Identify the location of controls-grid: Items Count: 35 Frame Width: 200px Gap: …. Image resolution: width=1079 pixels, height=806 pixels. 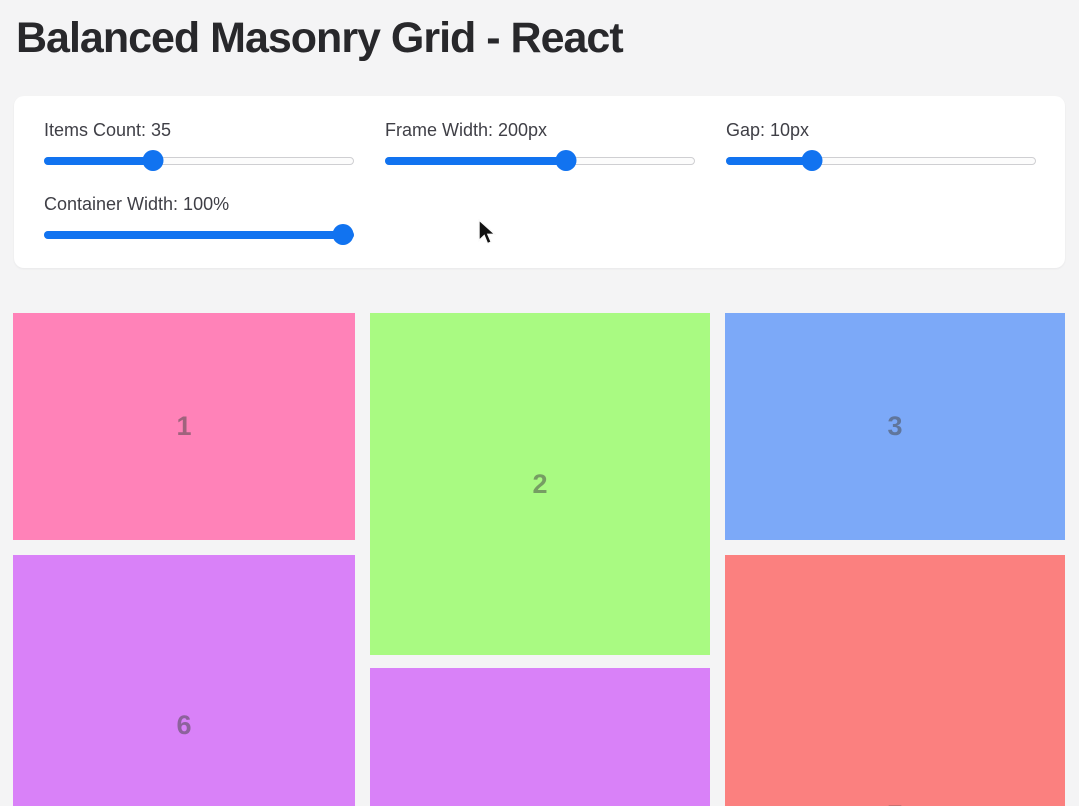
(540, 182).